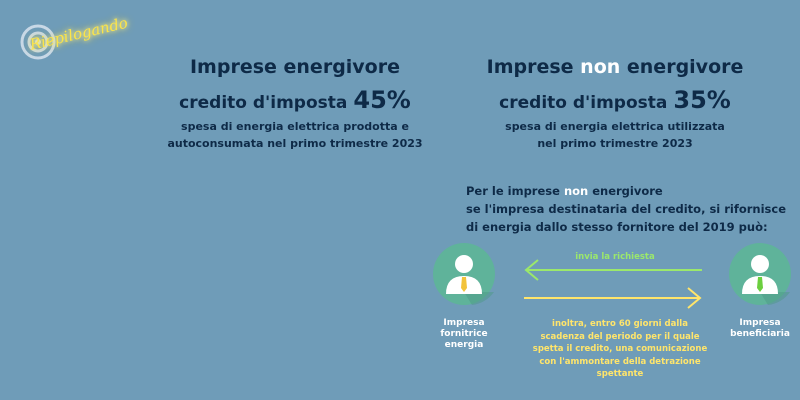 The image size is (800, 400). I want to click on right-title-post: energivore, so click(682, 67).